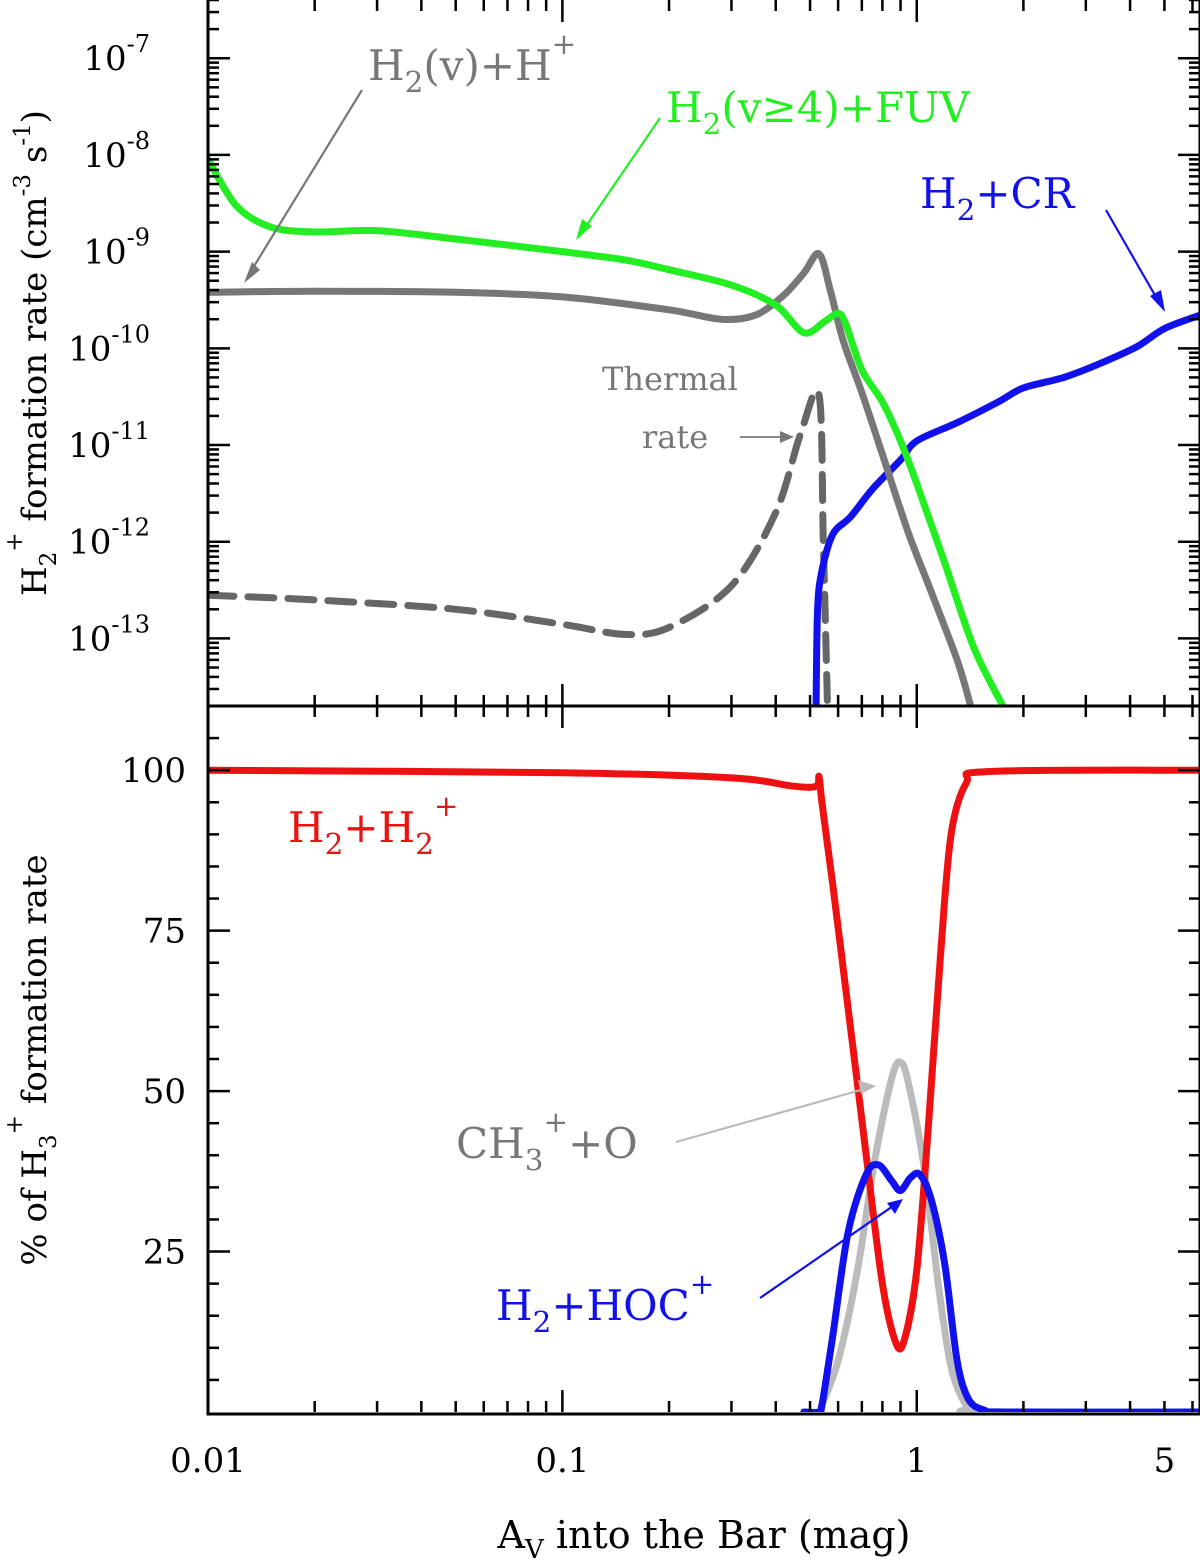  Describe the element at coordinates (547, 1141) in the screenshot. I see `label-ch3-o: CH3++O` at that location.